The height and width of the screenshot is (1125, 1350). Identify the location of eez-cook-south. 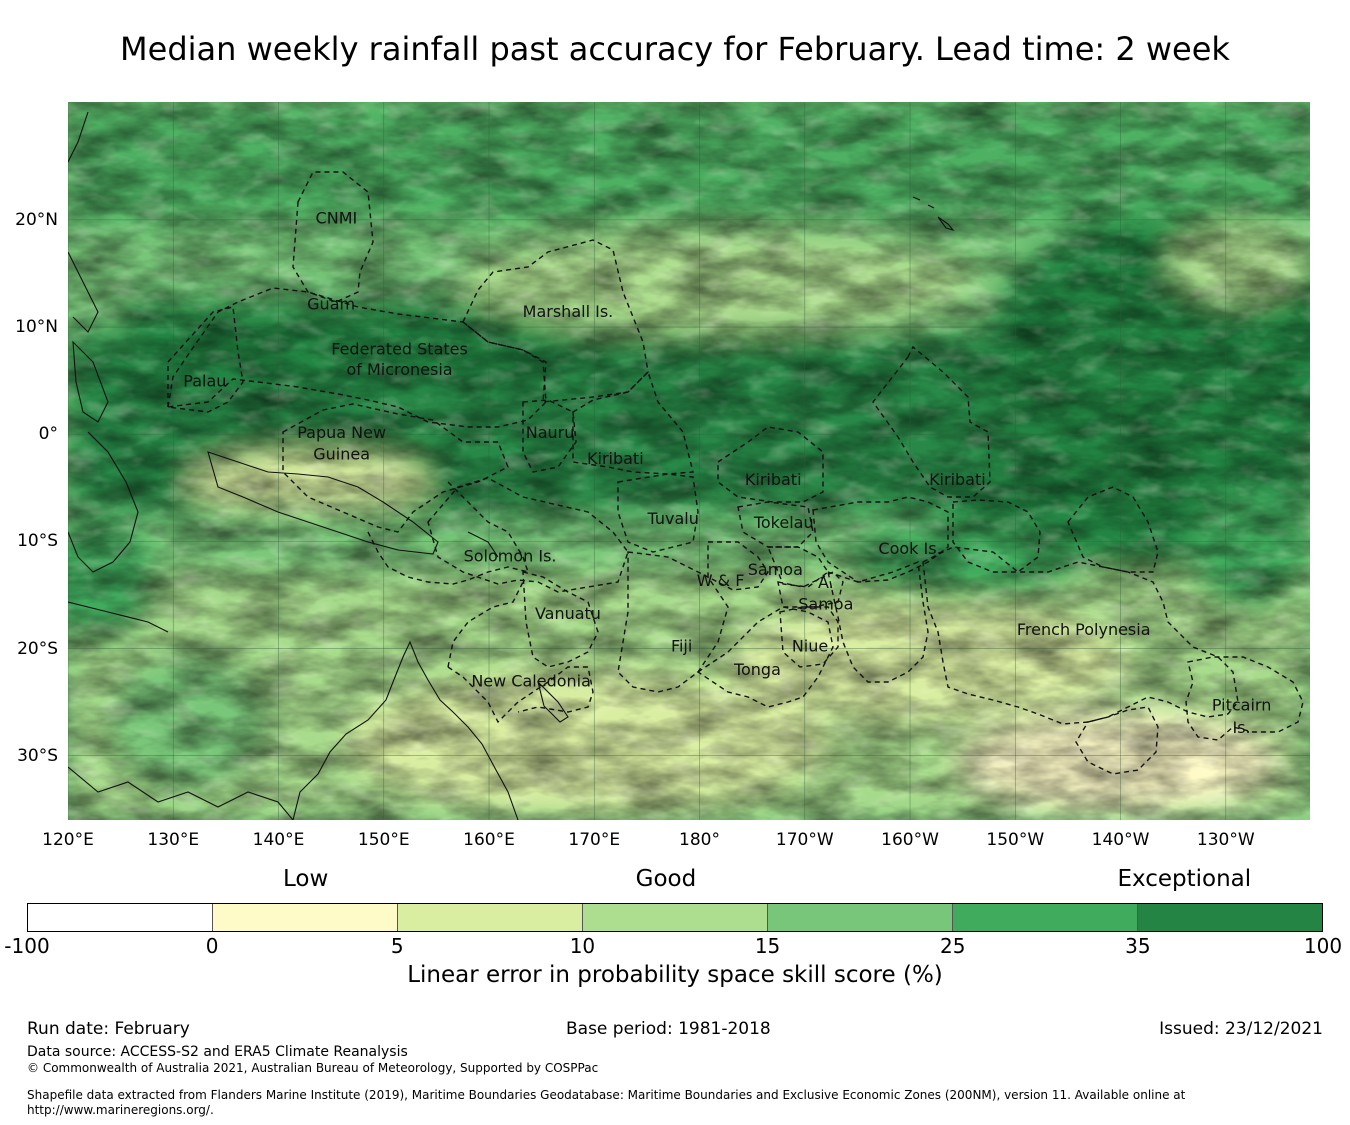
(878, 622).